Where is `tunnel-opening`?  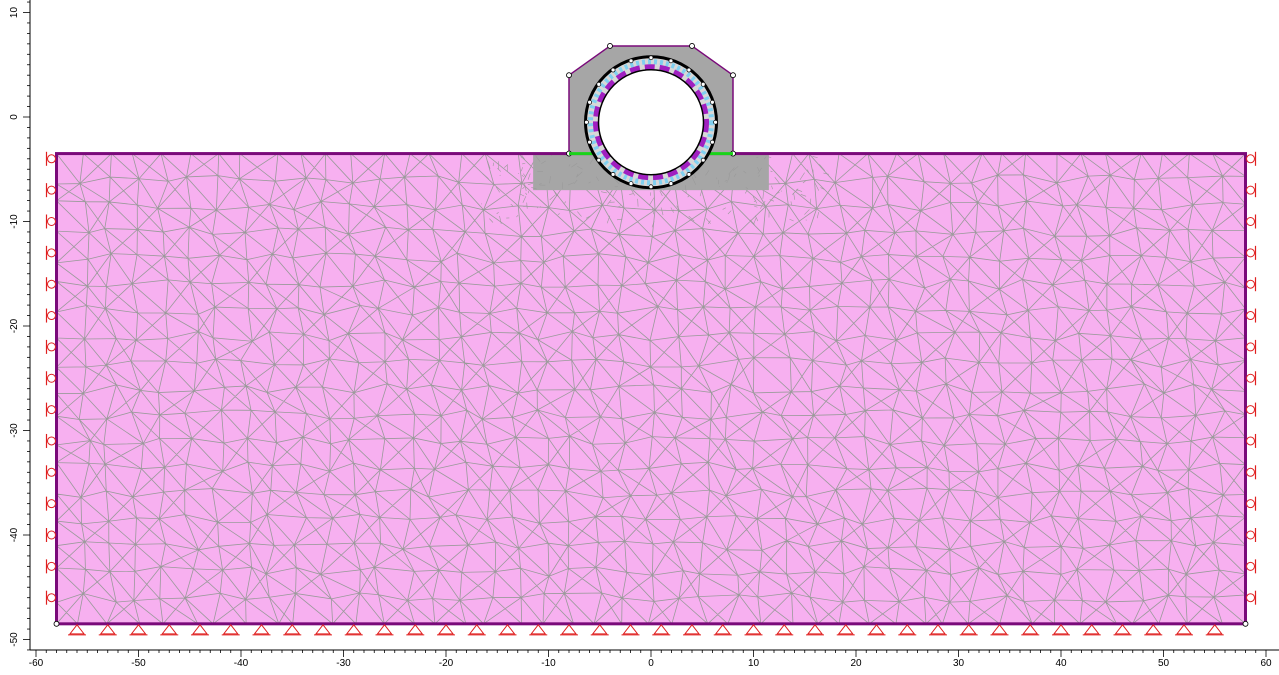
tunnel-opening is located at coordinates (651, 122).